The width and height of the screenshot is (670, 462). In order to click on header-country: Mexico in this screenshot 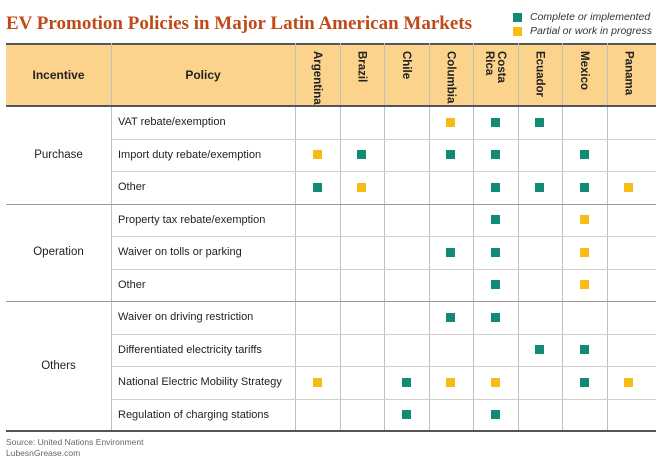, I will do `click(584, 77)`.